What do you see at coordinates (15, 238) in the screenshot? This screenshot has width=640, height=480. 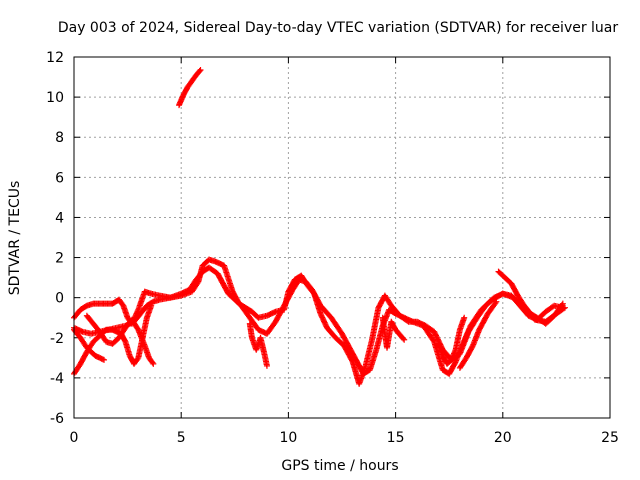 I see `y-axis-title: SDTVAR / TECUs` at bounding box center [15, 238].